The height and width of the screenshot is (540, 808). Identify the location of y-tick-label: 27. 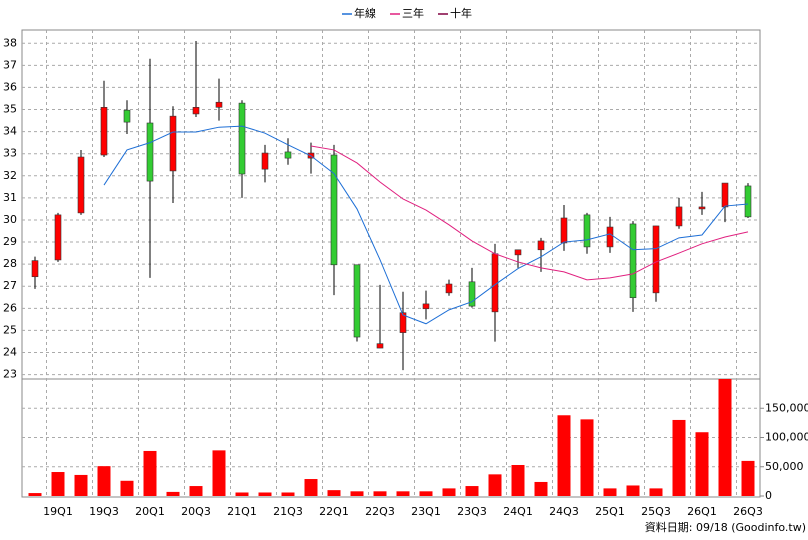
(10, 285).